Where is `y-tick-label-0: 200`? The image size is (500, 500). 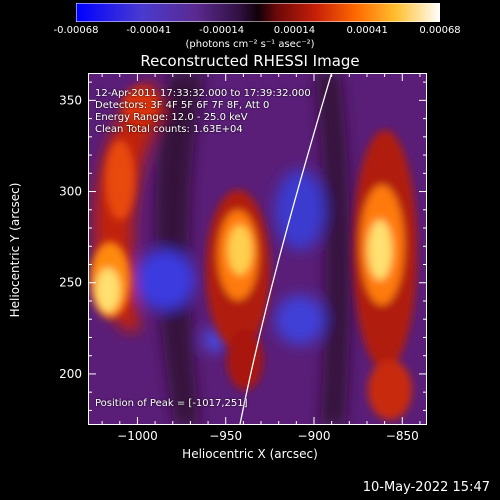 y-tick-label-0: 200 is located at coordinates (70, 374).